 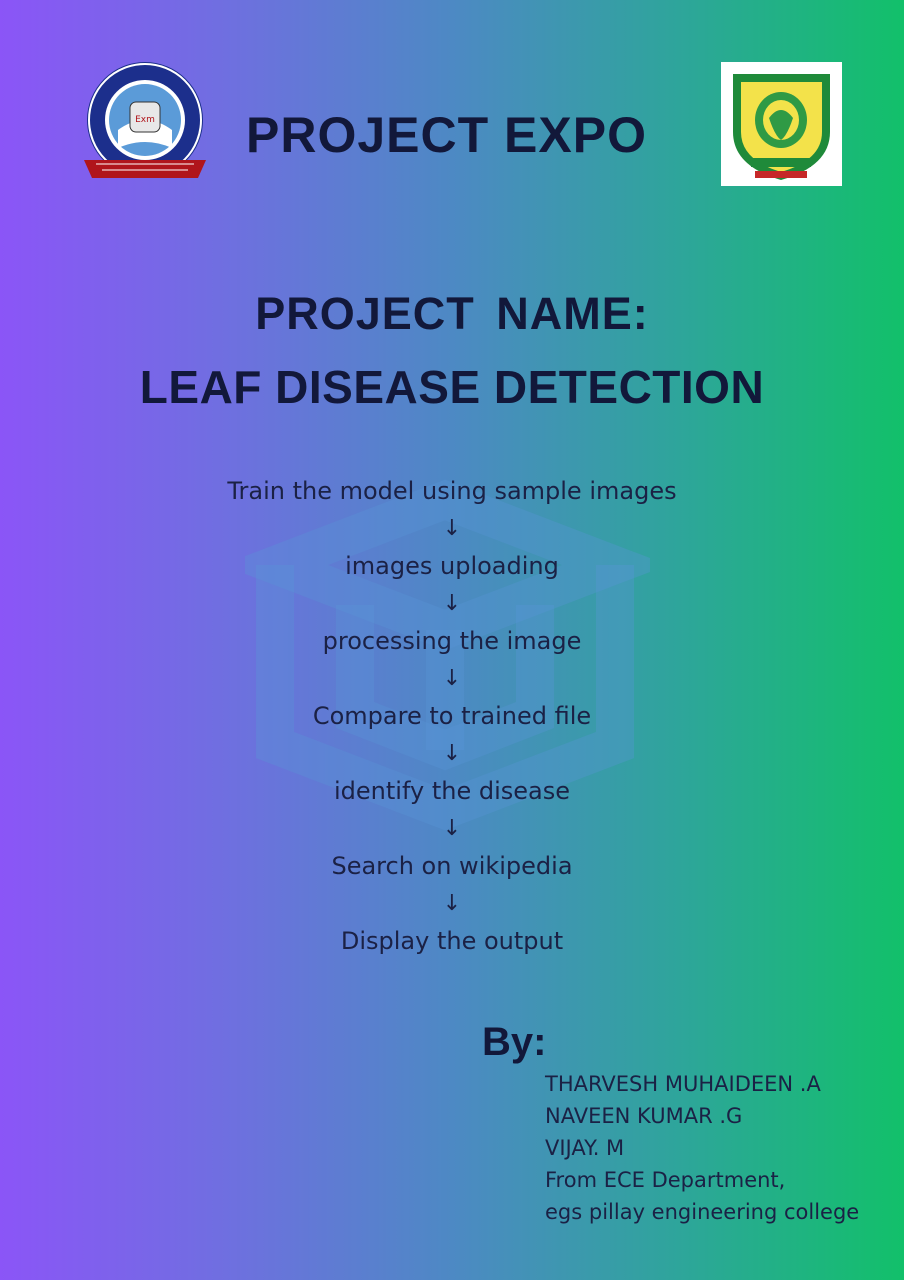 I want to click on author-name: THARVESH MUHAIDEEN .A, so click(x=683, y=1084).